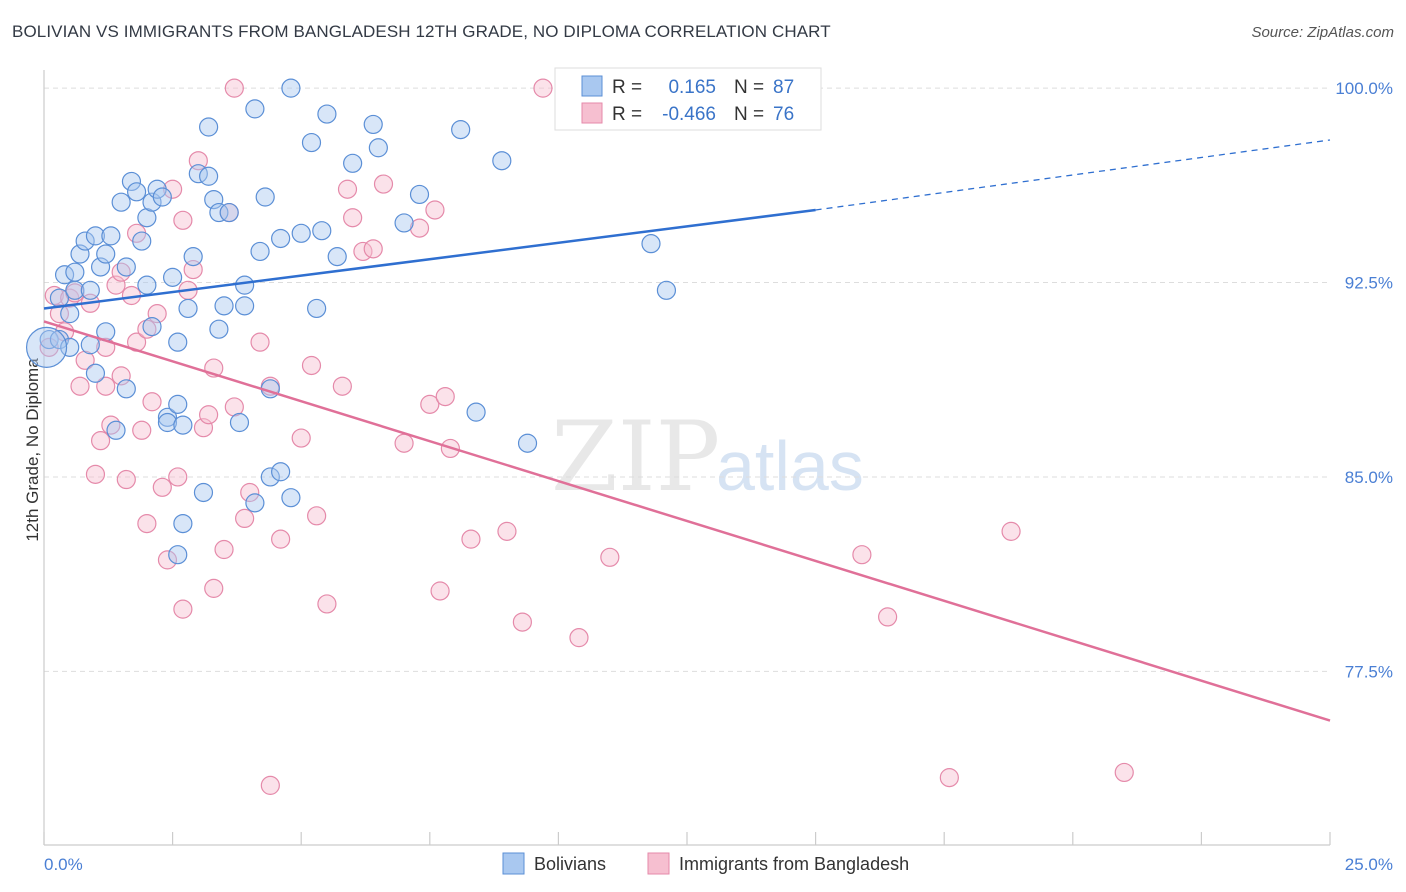 The width and height of the screenshot is (1406, 892). What do you see at coordinates (635, 457) in the screenshot?
I see `watermark-zip: ZIP` at bounding box center [635, 457].